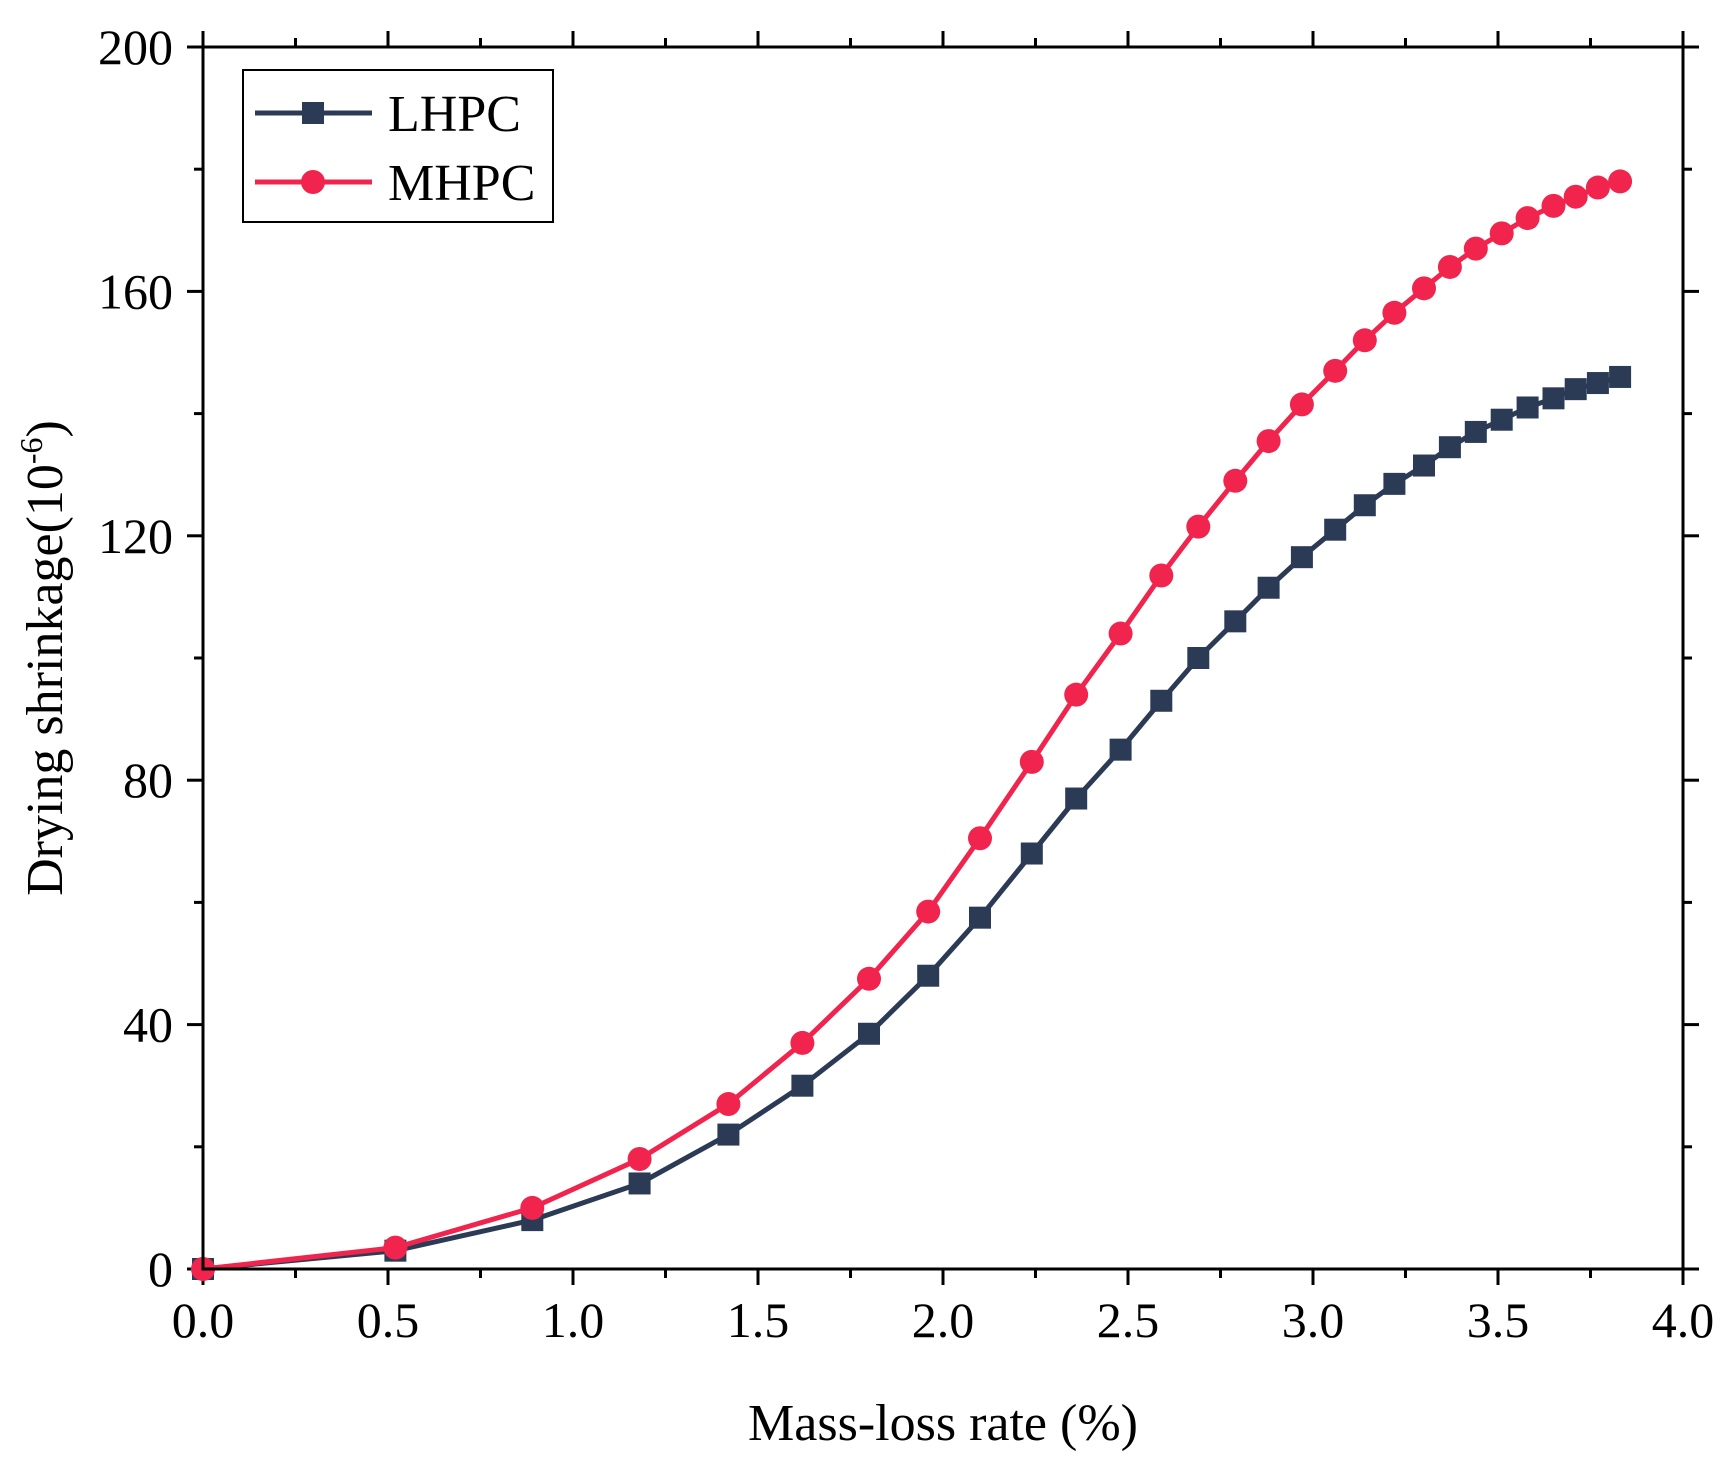 The height and width of the screenshot is (1478, 1731). Describe the element at coordinates (1313, 1320) in the screenshot. I see `x-tick-label: 3.0` at that location.